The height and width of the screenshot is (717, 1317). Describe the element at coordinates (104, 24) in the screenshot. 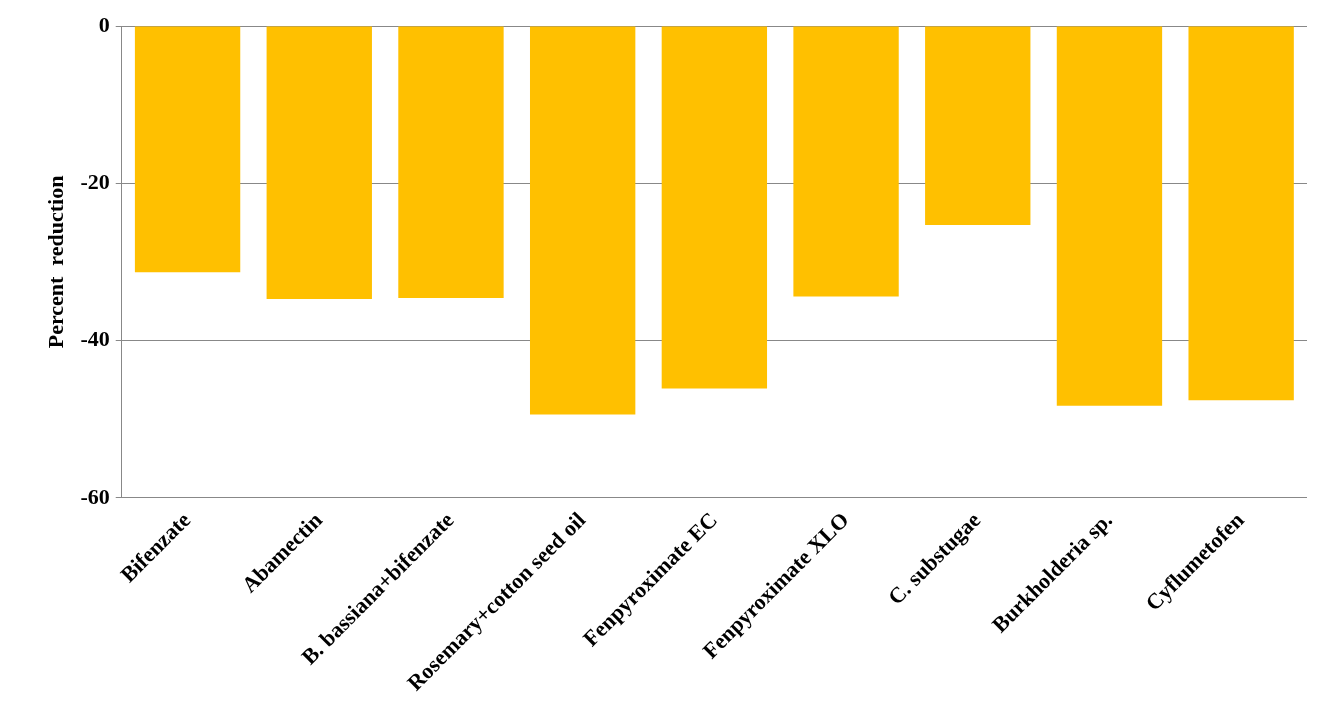

I see `y-tick-label: 0` at that location.